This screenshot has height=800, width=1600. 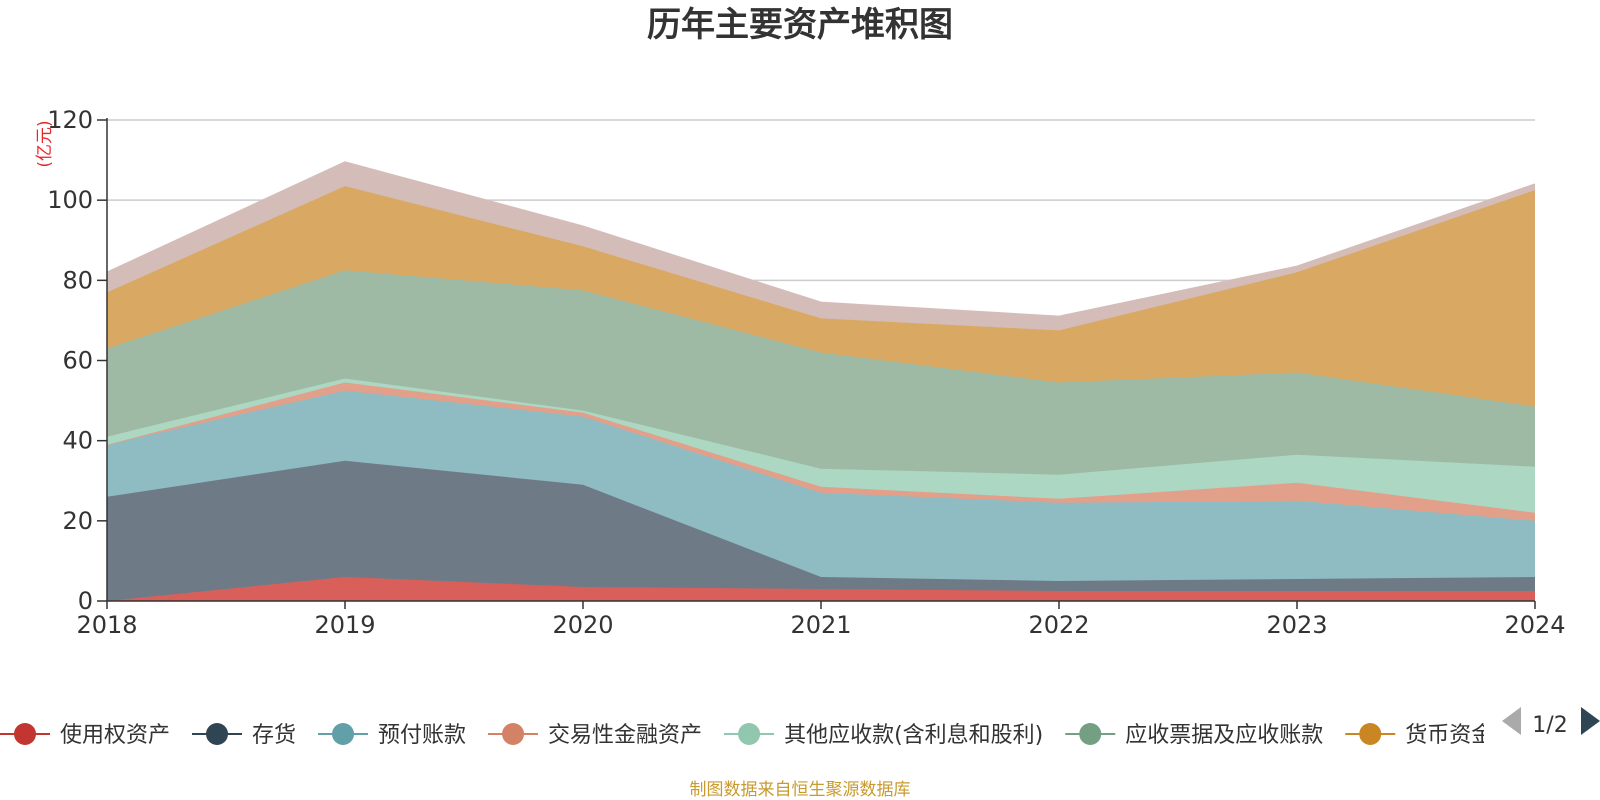 I want to click on x-tick-label: 2023, so click(x=1296, y=625).